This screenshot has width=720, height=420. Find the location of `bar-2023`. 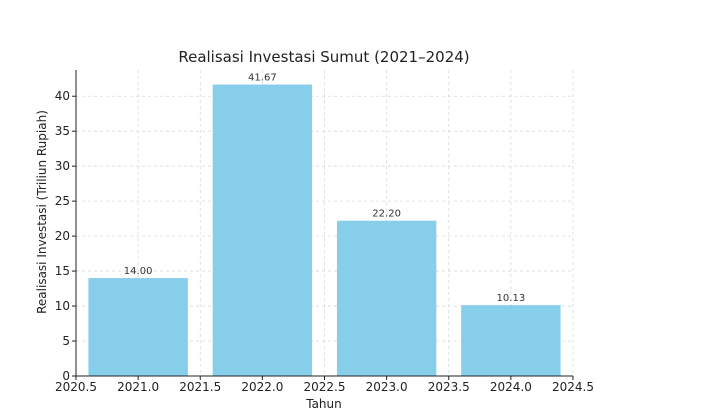

bar-2023 is located at coordinates (386, 298).